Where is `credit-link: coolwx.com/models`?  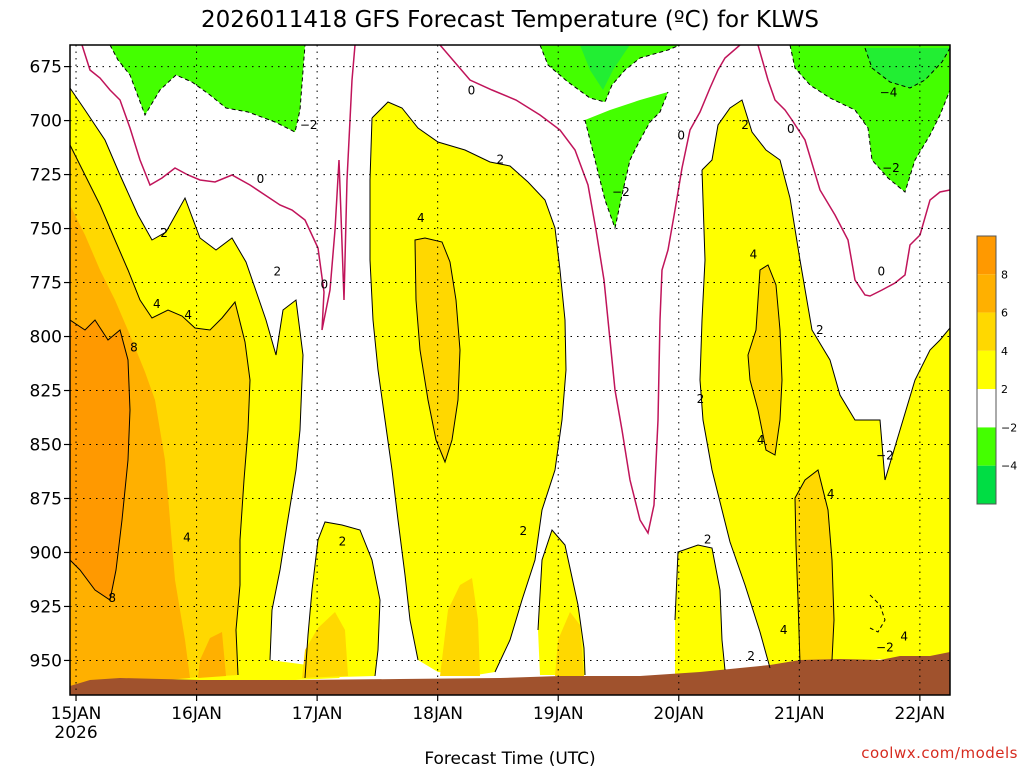 credit-link: coolwx.com/models is located at coordinates (939, 753).